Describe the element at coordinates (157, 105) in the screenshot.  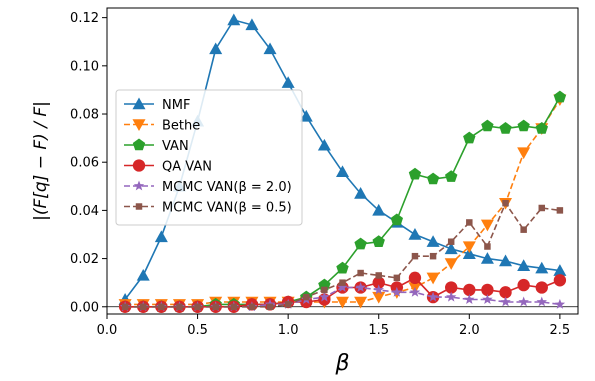
I see `legend-item-0: NMF` at that location.